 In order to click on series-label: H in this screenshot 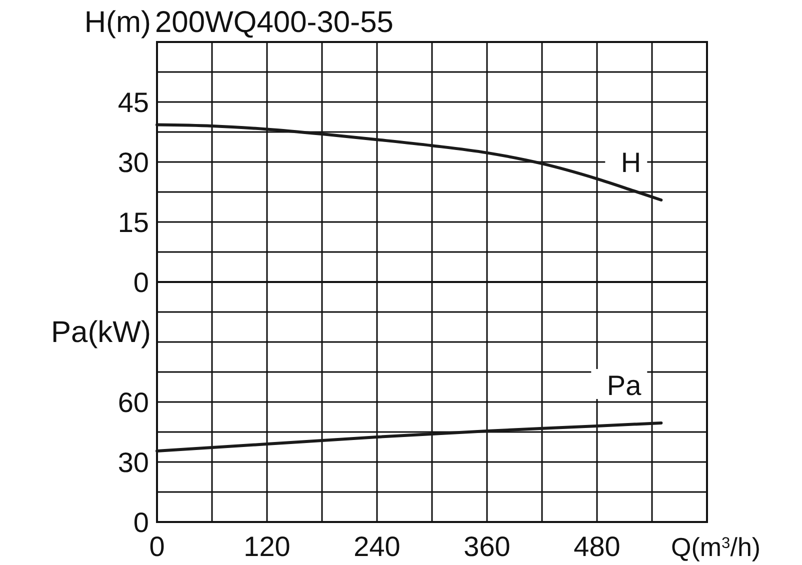, I will do `click(631, 162)`.